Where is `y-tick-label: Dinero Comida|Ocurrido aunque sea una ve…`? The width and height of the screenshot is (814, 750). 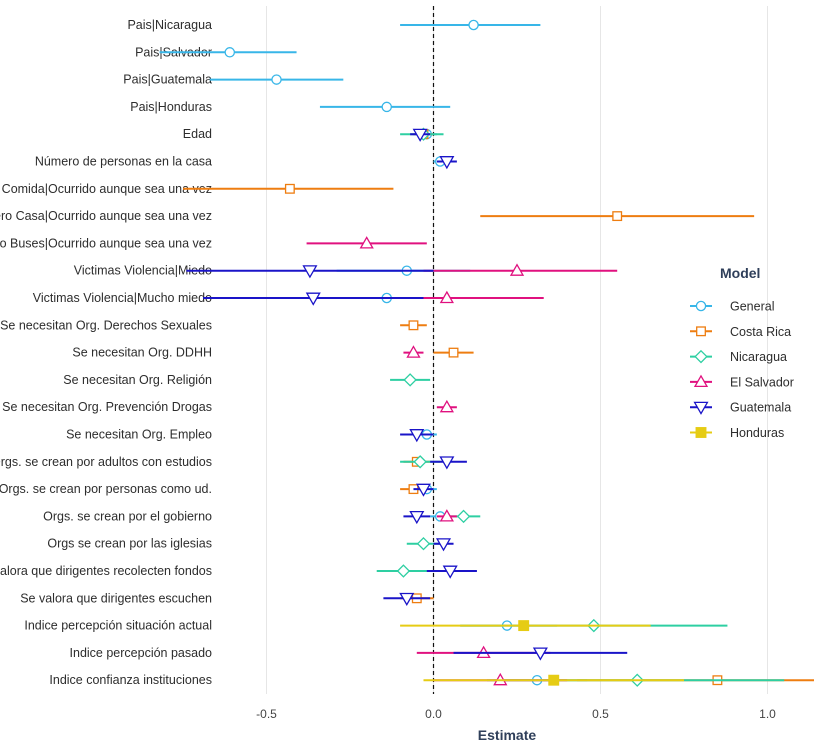
y-tick-label: Dinero Comida|Ocurrido aunque sea una ve… is located at coordinates (106, 189).